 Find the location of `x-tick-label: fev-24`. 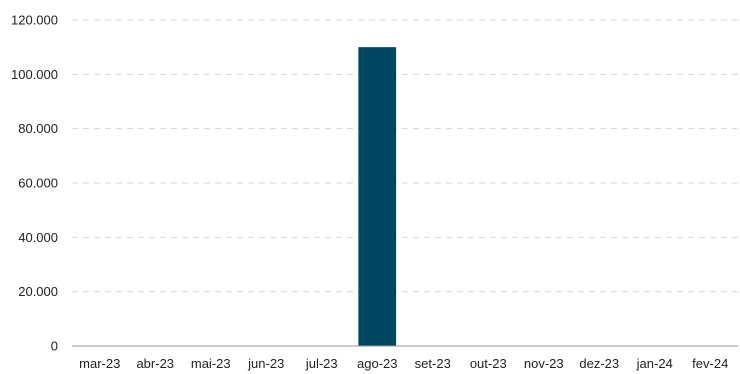

x-tick-label: fev-24 is located at coordinates (710, 363).